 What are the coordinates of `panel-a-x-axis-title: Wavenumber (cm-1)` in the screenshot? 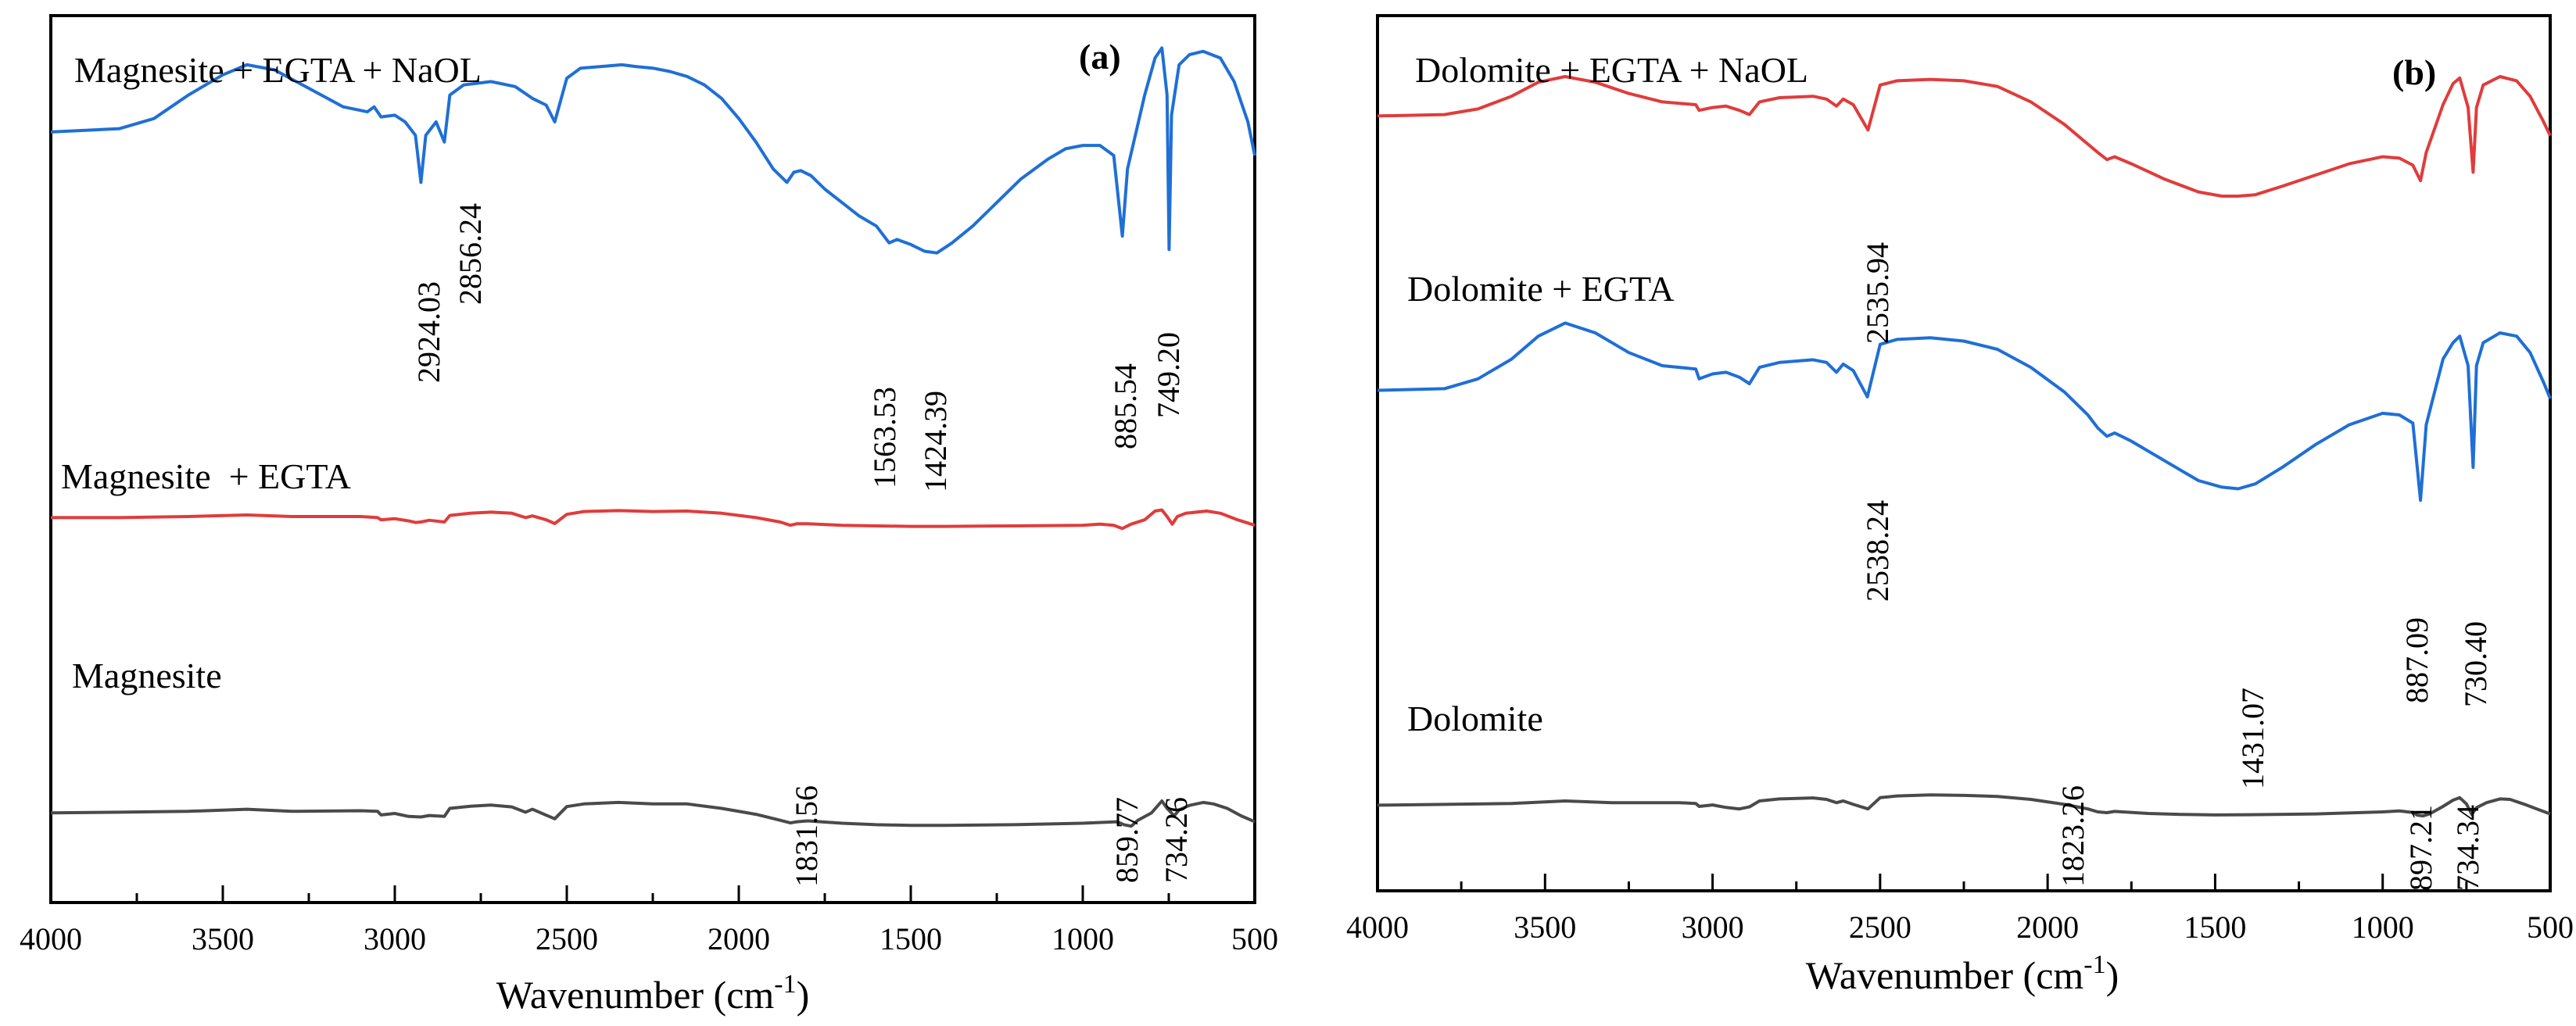 It's located at (653, 993).